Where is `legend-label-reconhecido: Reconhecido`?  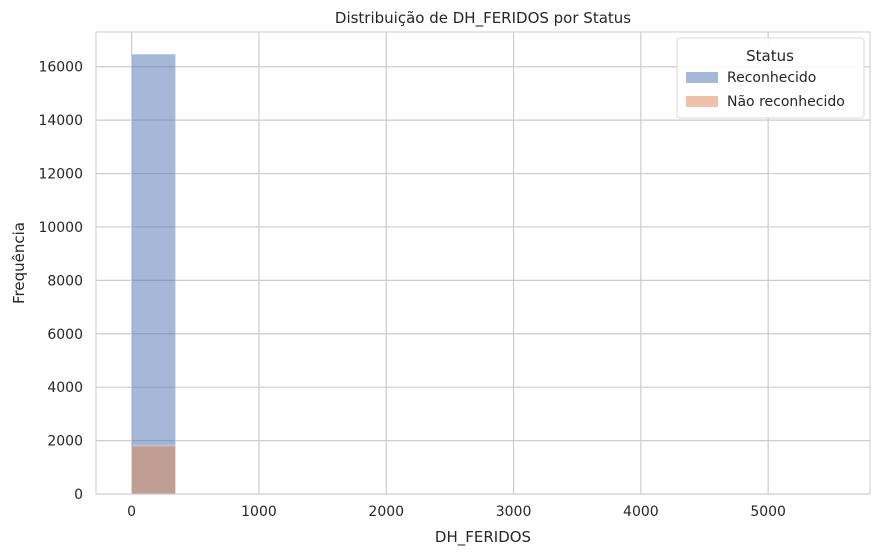
legend-label-reconhecido: Reconhecido is located at coordinates (771, 78).